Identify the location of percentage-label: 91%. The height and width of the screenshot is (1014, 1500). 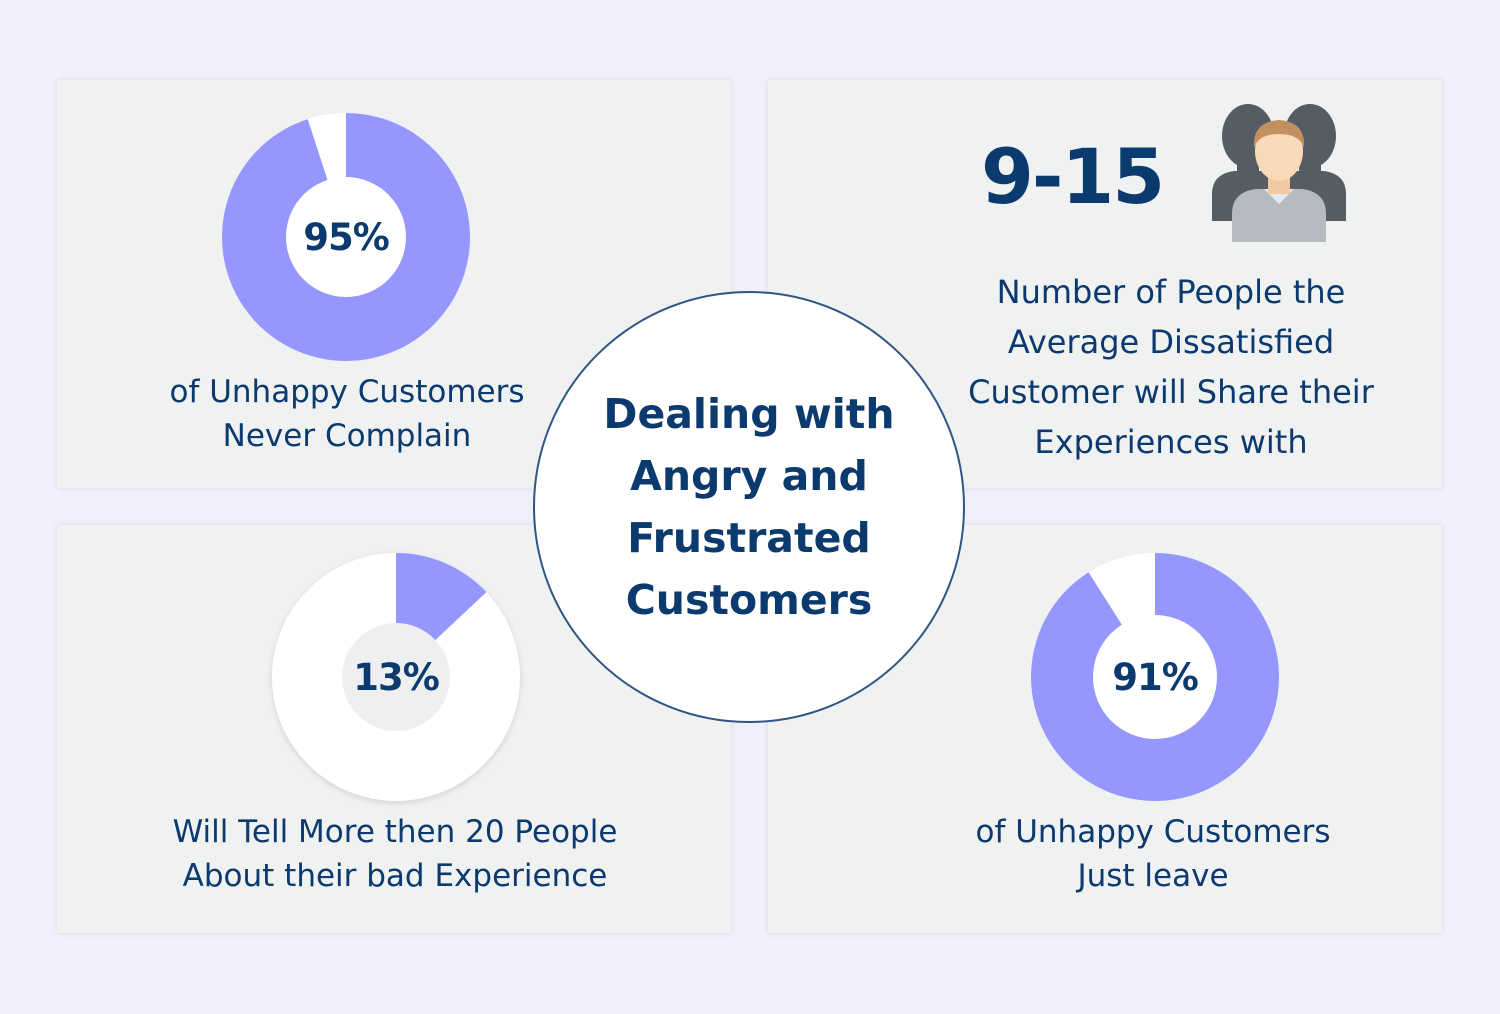
(1155, 677).